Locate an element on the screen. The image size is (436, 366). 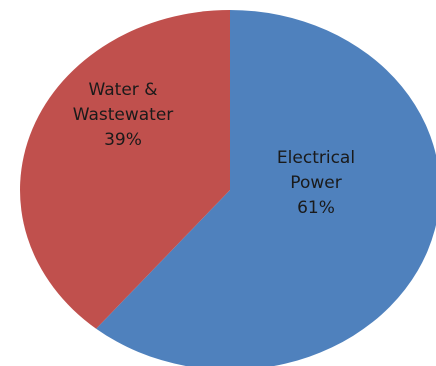
pie-slice-label-0: Electrical Power 61% is located at coordinates (316, 183).